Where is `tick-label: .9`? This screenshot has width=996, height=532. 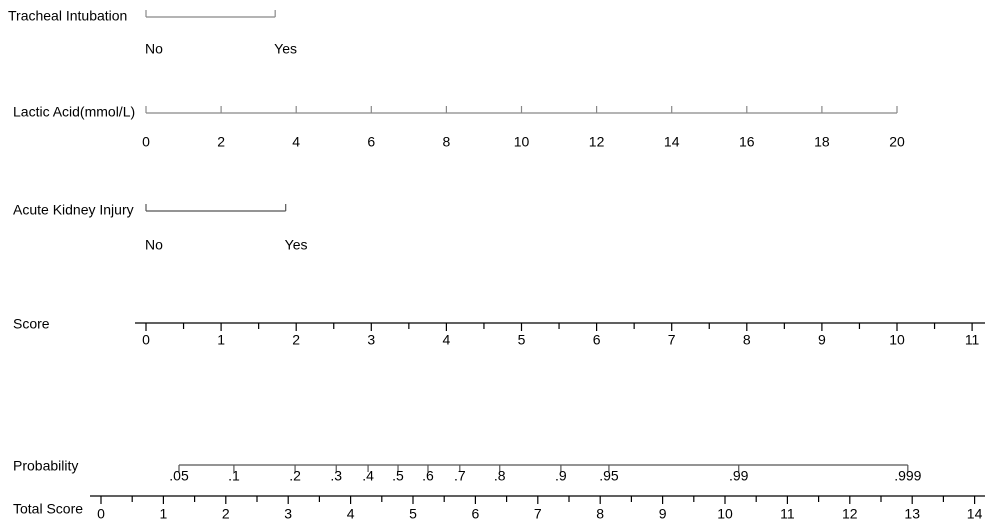 tick-label: .9 is located at coordinates (561, 476).